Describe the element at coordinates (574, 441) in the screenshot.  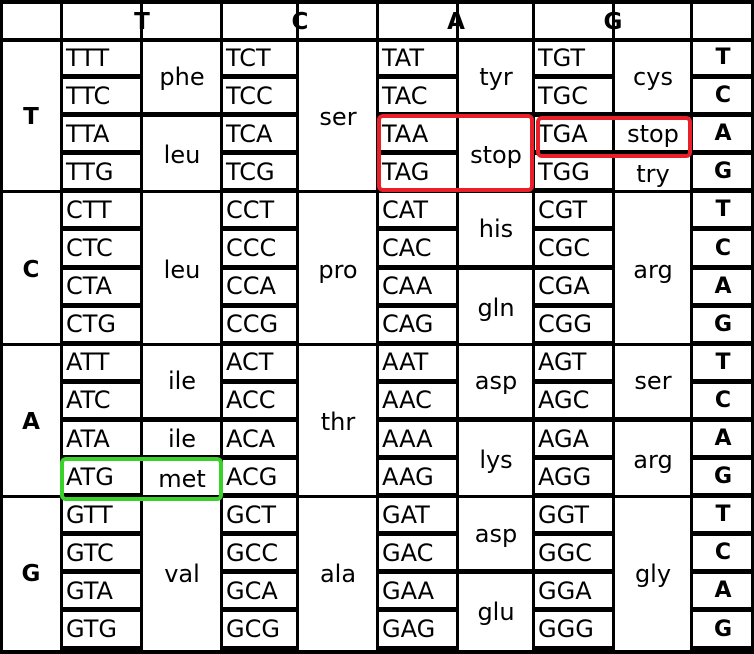
I see `codon-aga: AGA` at that location.